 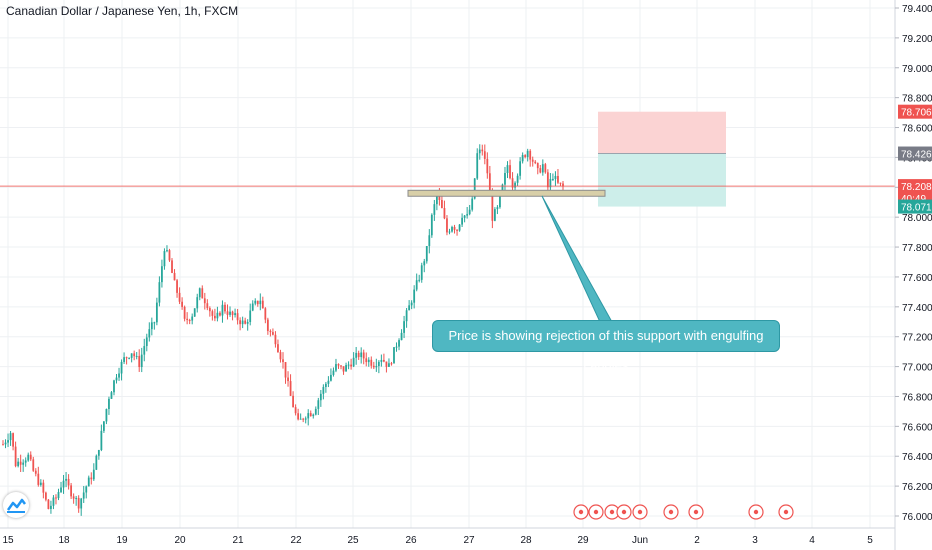 I want to click on price-label-text: 78.426, so click(x=916, y=155).